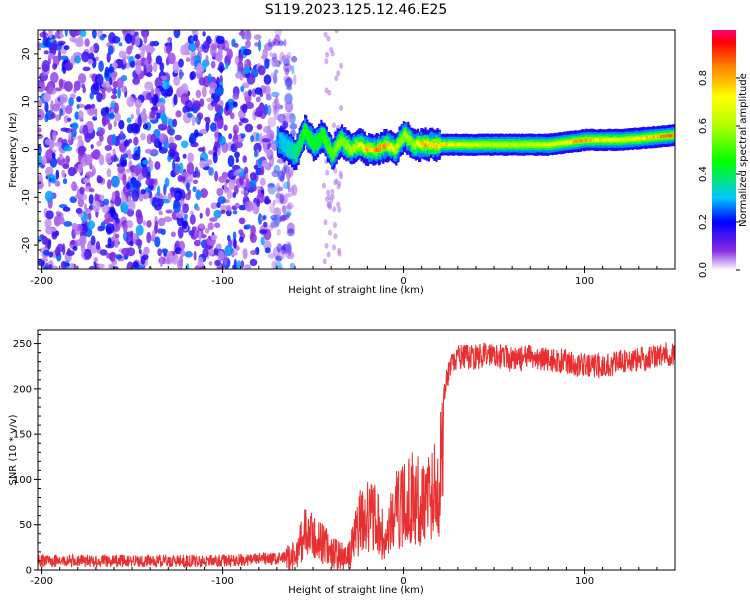 This screenshot has width=750, height=600. I want to click on y-tick-label: 0, so click(29, 571).